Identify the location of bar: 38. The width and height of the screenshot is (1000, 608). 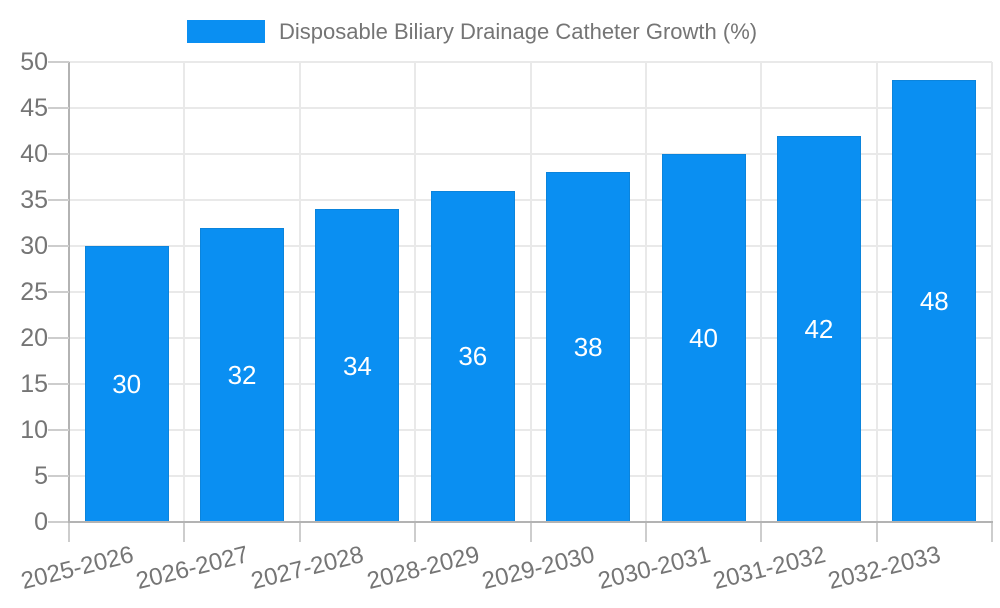
(588, 347).